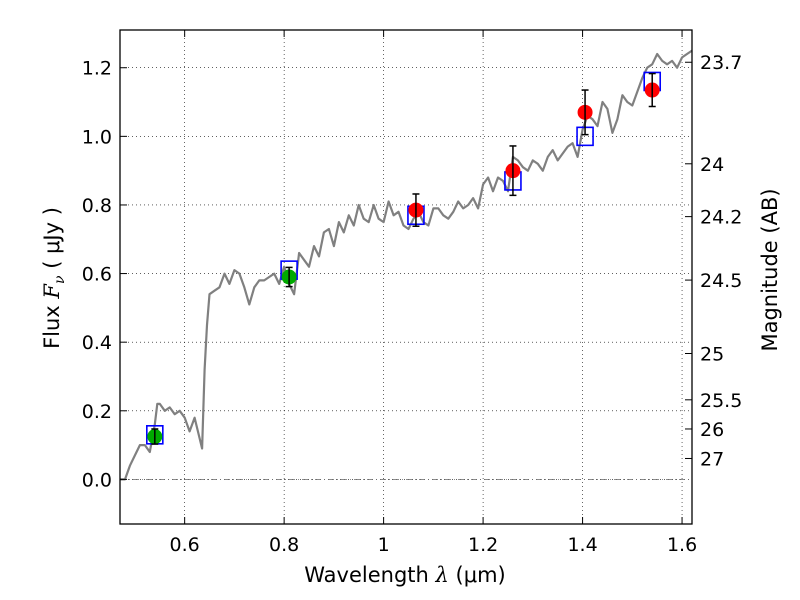  Describe the element at coordinates (712, 165) in the screenshot. I see `y2-tick-label: 24` at that location.